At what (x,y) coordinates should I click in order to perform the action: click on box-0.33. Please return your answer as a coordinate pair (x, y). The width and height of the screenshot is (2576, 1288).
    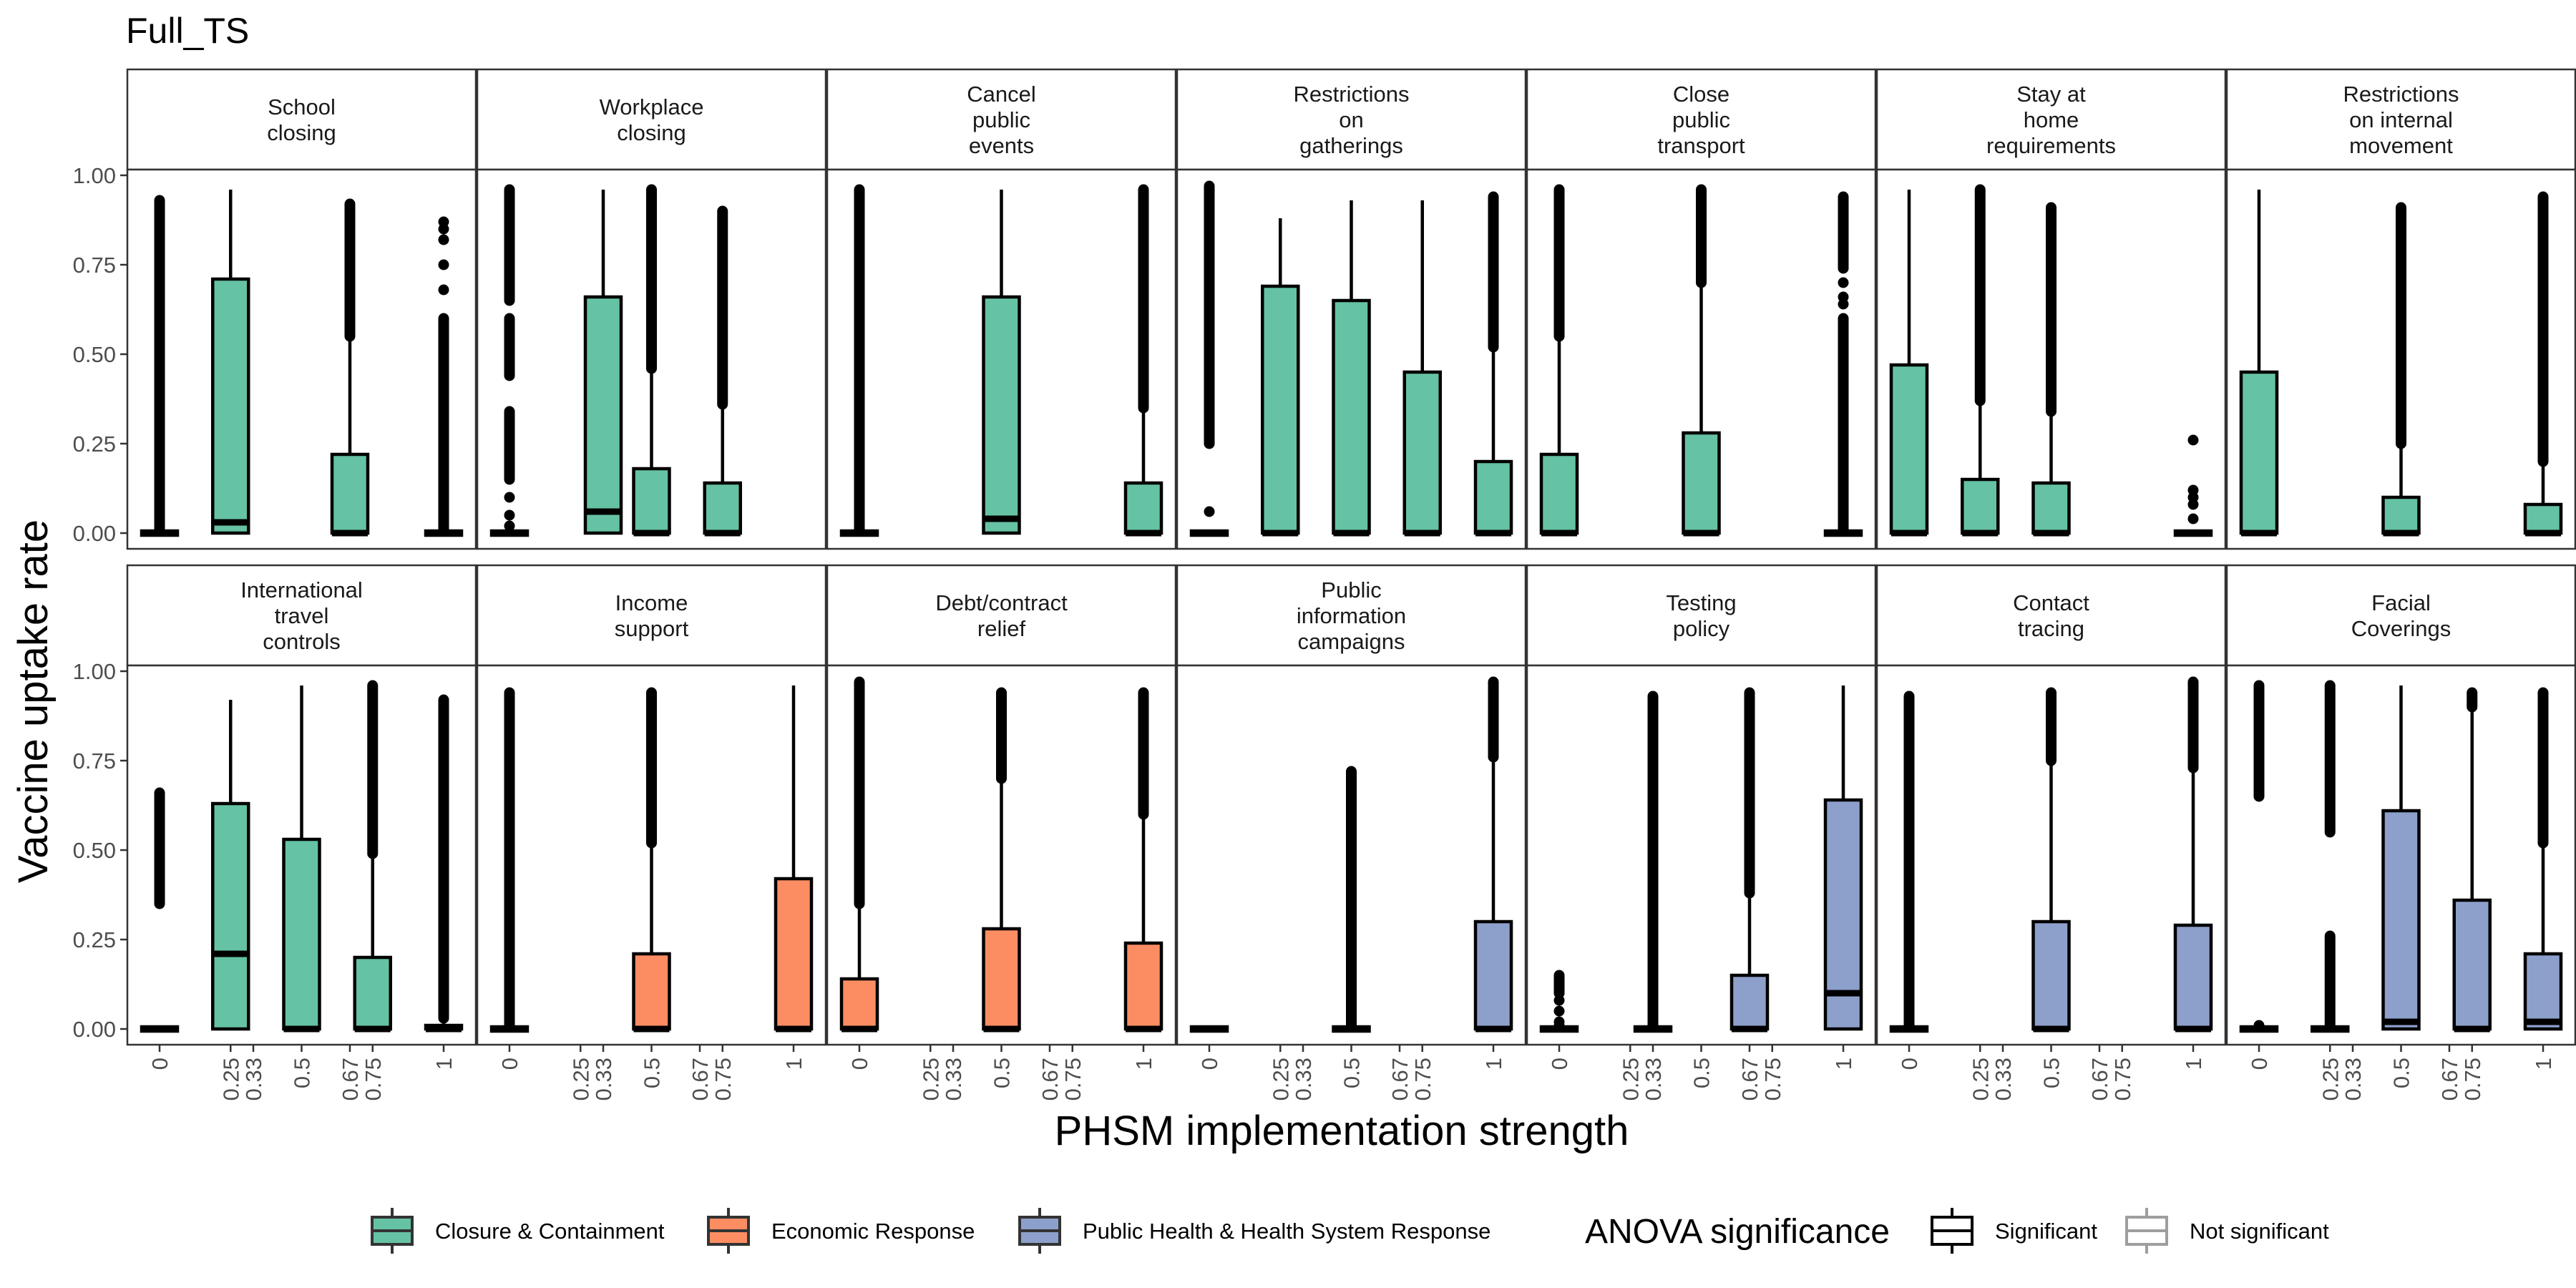
    Looking at the image, I should click on (603, 362).